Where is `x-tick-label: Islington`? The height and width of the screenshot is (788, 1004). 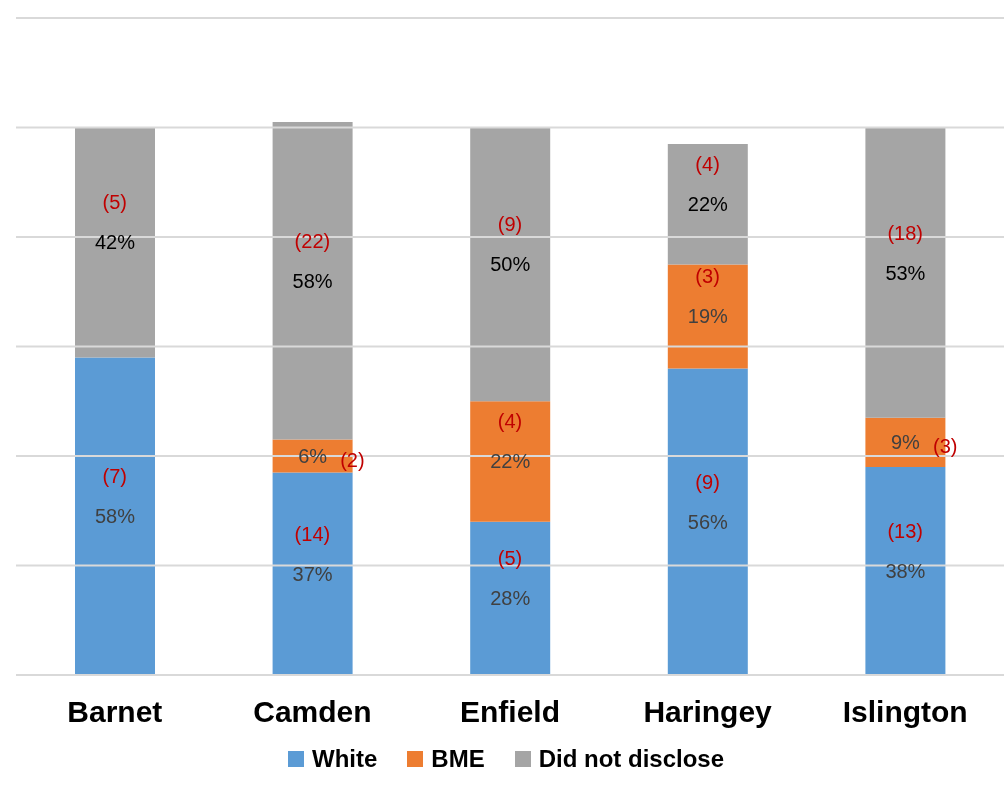
x-tick-label: Islington is located at coordinates (905, 712).